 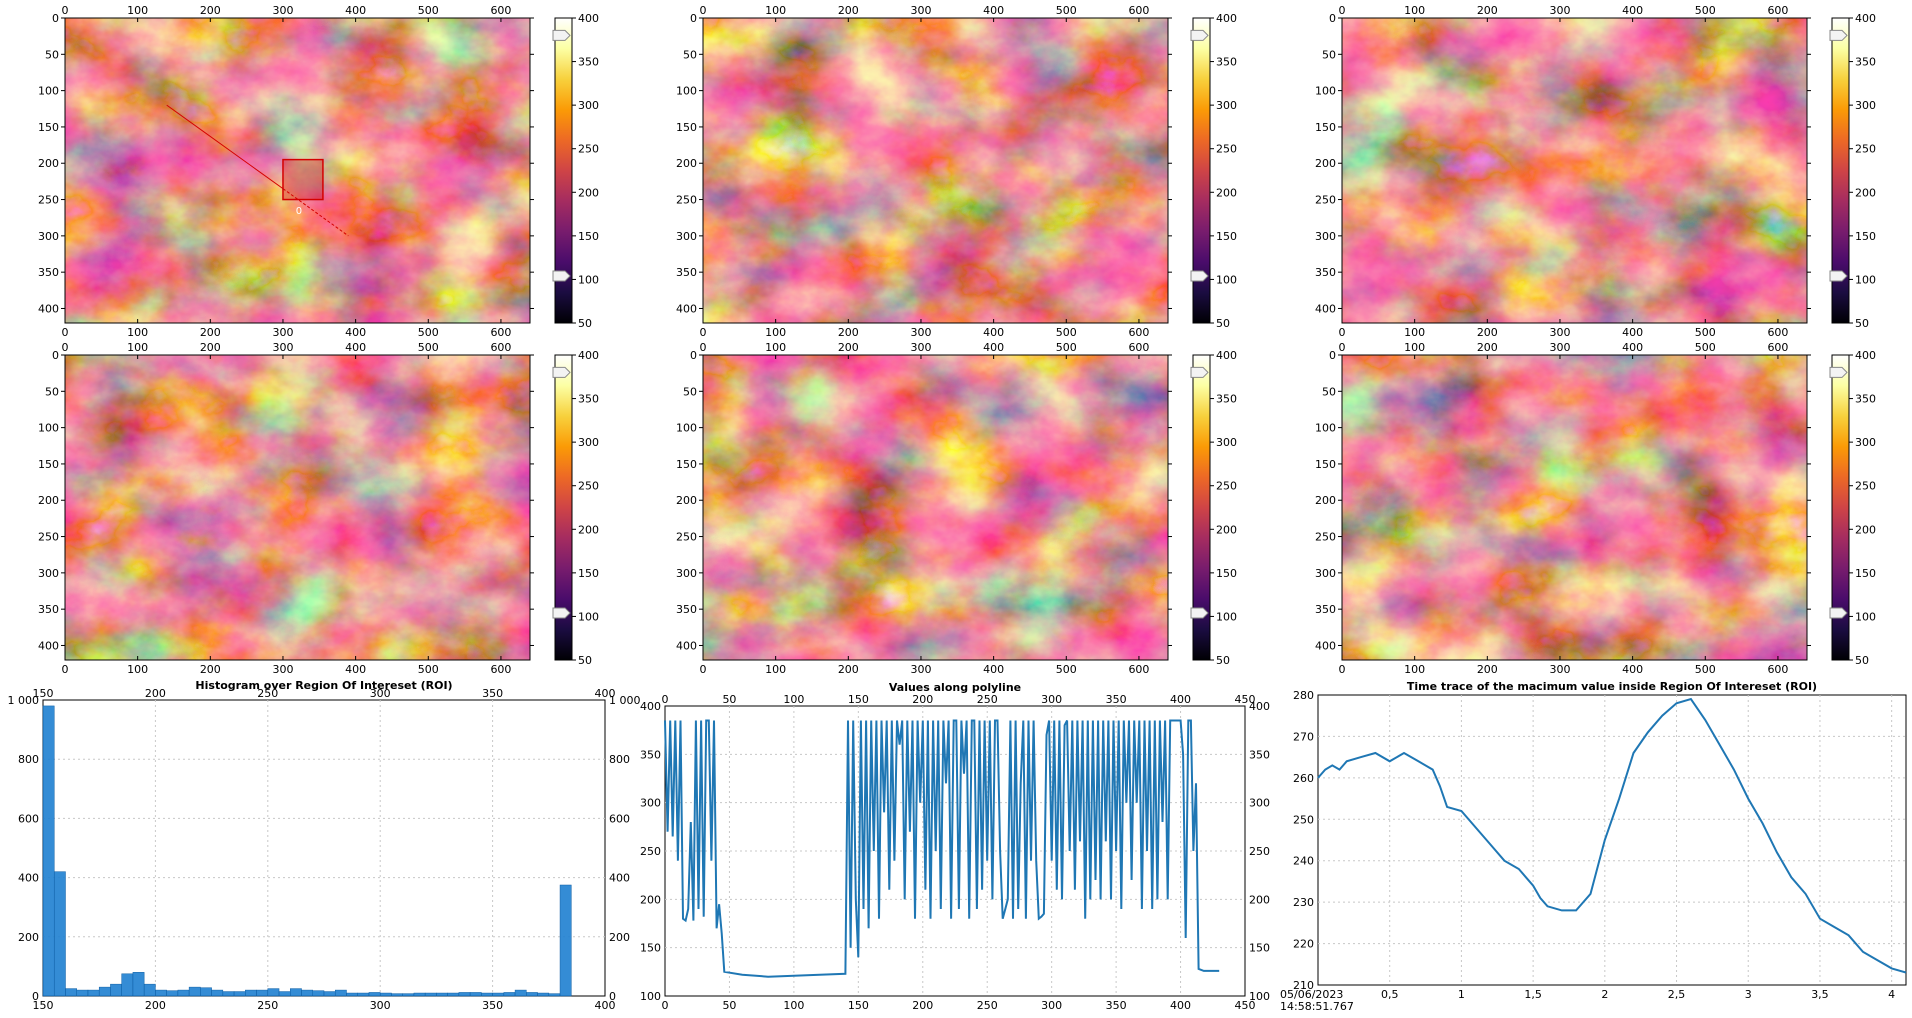 I want to click on x-origin-date: 05/06/2023, so click(x=1311, y=994).